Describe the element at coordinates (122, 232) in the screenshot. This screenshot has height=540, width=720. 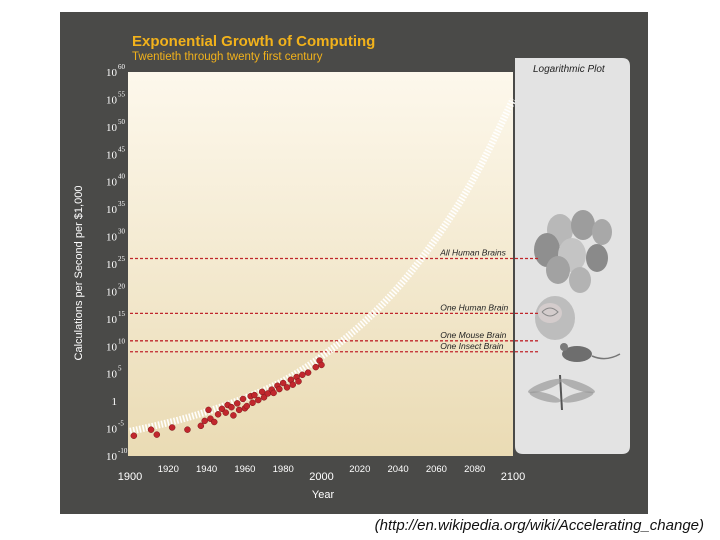
I see `y-tick-exponent-6: 30` at that location.